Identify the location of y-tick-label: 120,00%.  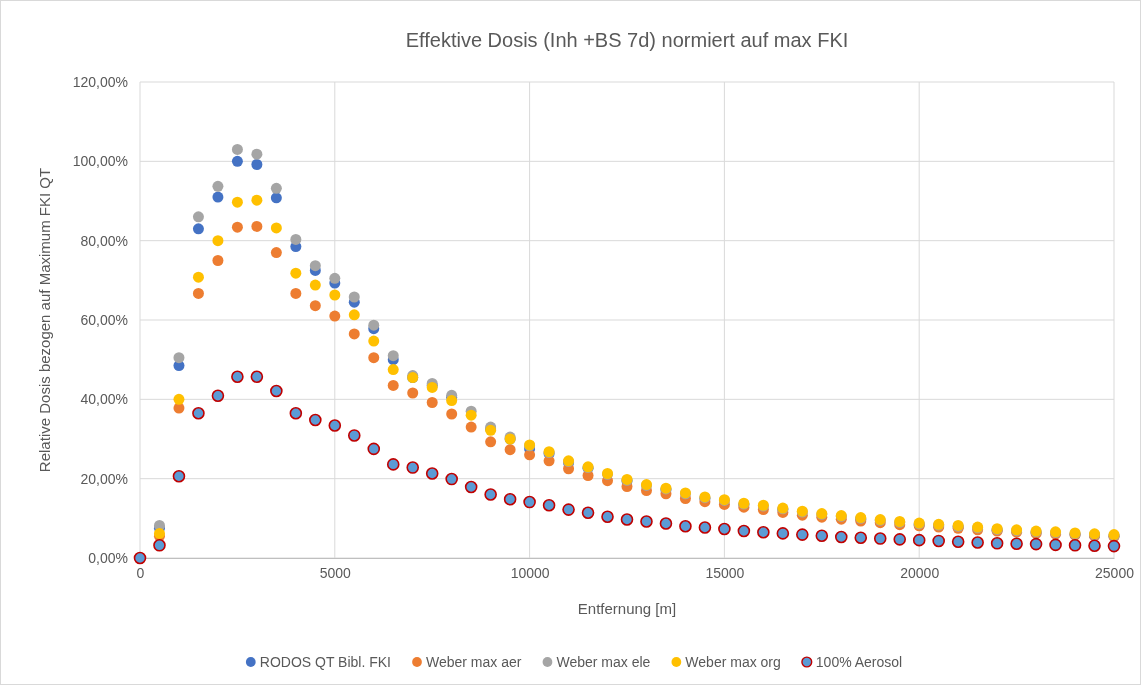
(100, 81).